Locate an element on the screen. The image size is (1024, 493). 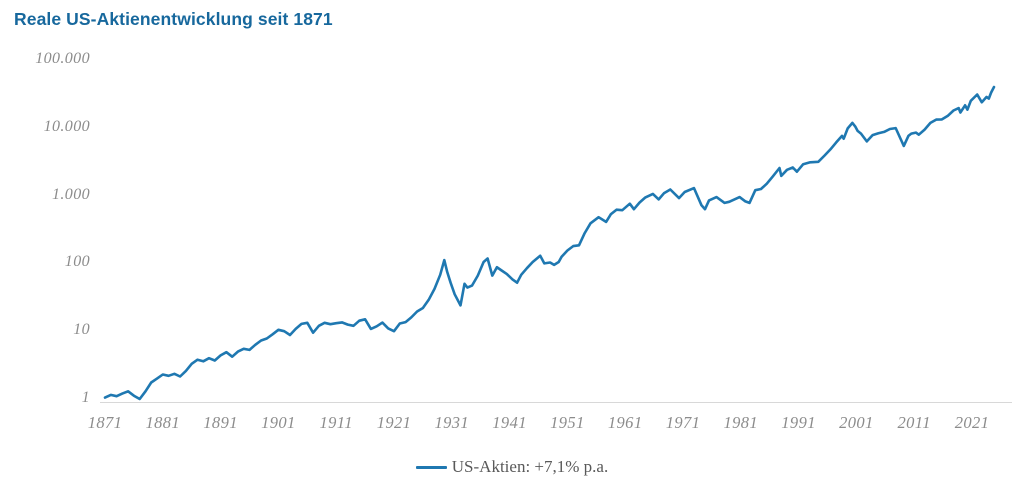
x-tick-label: 2021 is located at coordinates (972, 422).